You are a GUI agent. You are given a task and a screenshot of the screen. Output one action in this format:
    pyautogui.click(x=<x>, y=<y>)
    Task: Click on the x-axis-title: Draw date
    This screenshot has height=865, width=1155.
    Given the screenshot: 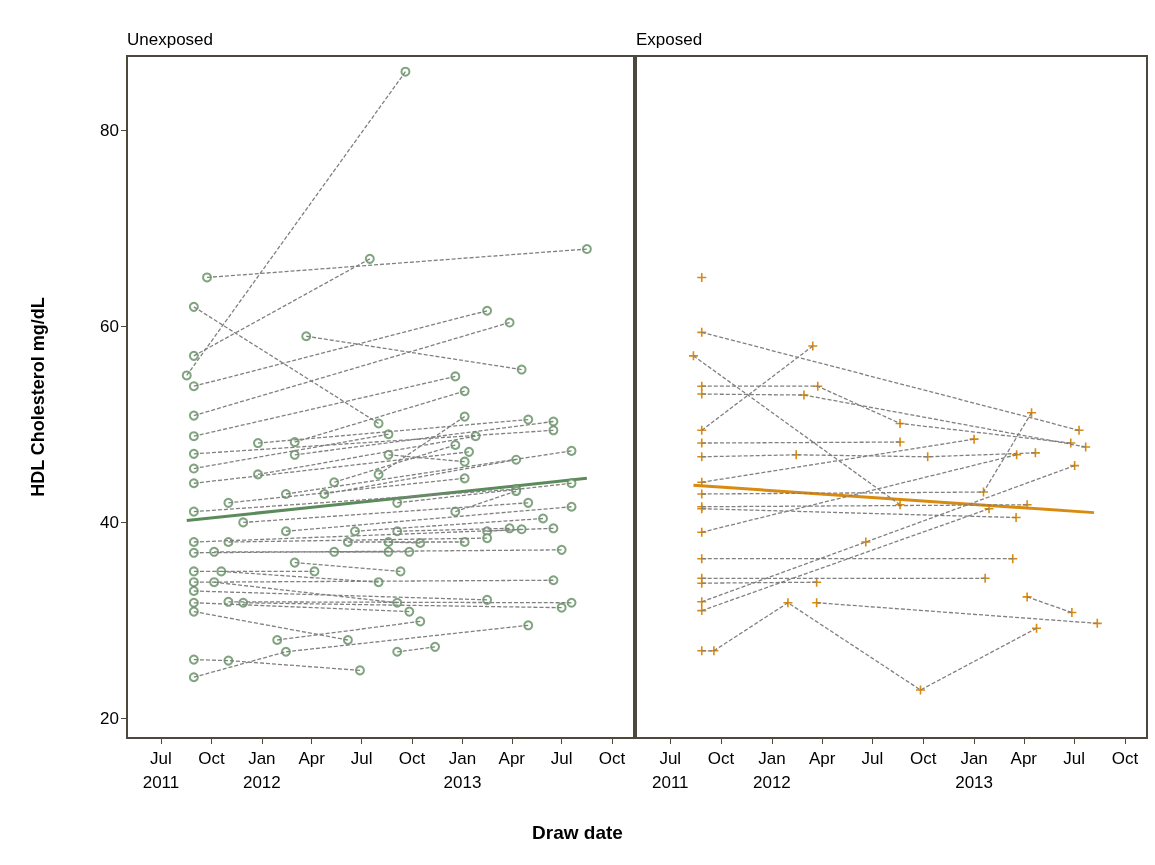 What is the action you would take?
    pyautogui.click(x=577, y=833)
    